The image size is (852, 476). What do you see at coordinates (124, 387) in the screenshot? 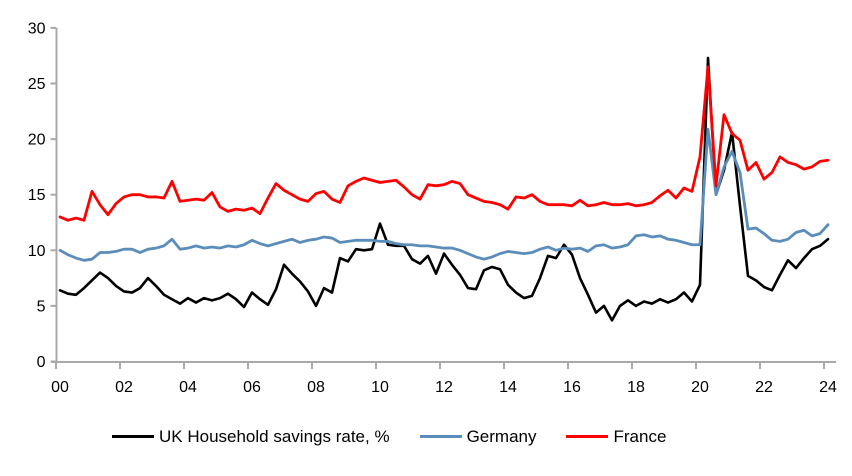
I see `x-axis-tick-label: 02` at bounding box center [124, 387].